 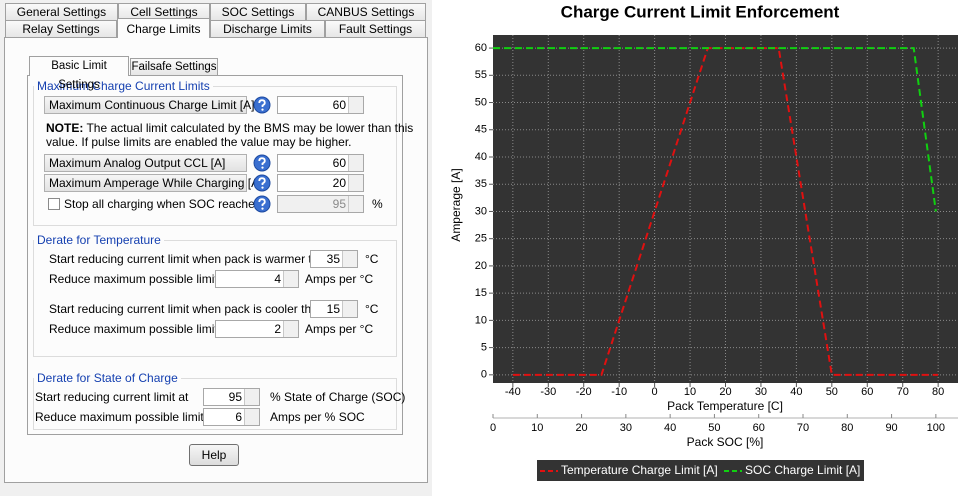 What do you see at coordinates (334, 259) in the screenshot?
I see `number-input: 35` at bounding box center [334, 259].